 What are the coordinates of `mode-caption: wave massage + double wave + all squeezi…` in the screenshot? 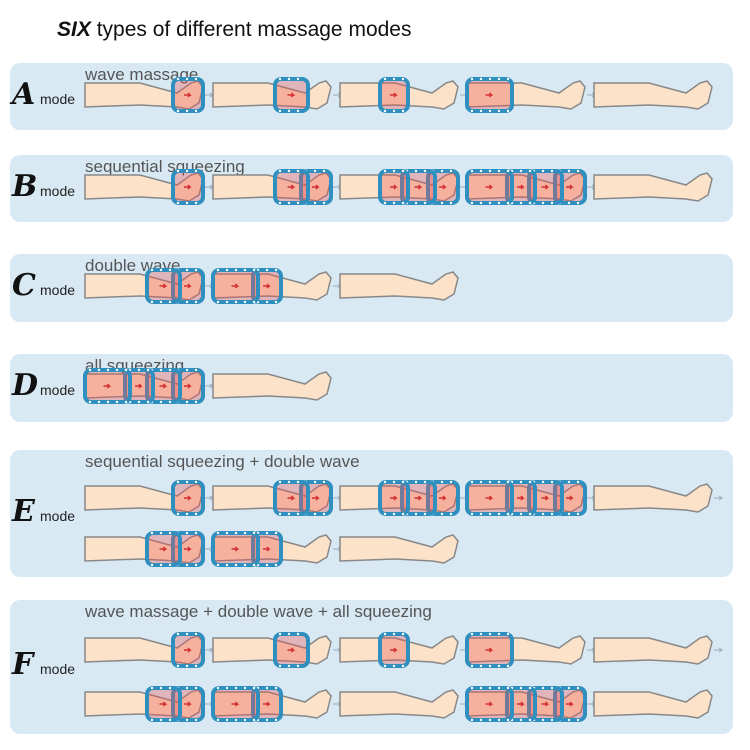 It's located at (258, 611).